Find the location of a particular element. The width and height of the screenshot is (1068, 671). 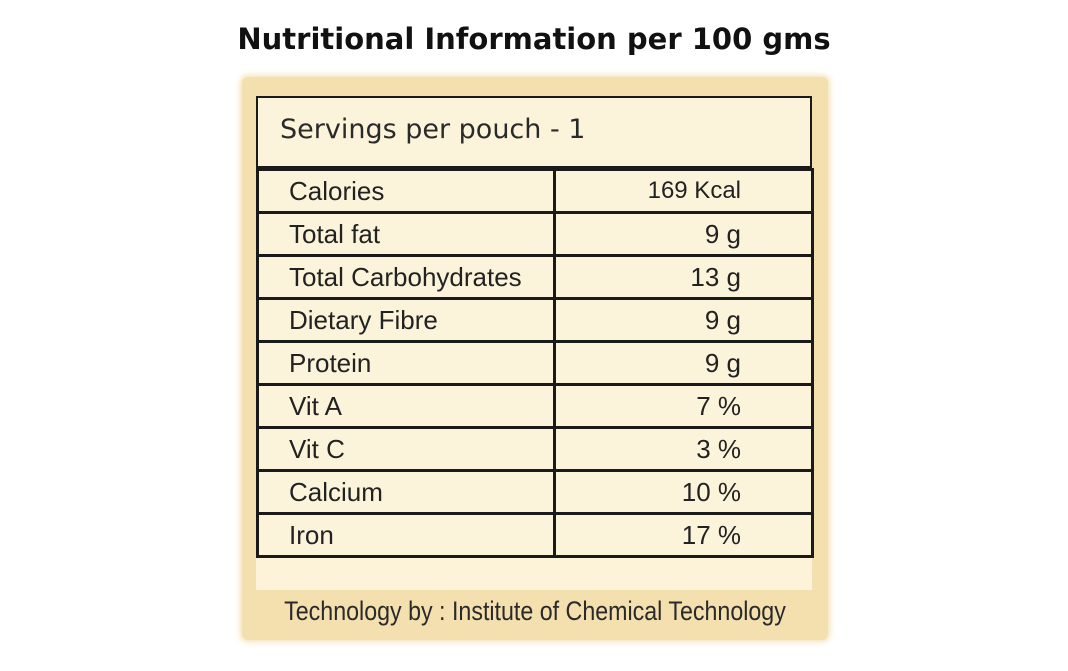

table-row: Protein 9 g is located at coordinates (534, 363).